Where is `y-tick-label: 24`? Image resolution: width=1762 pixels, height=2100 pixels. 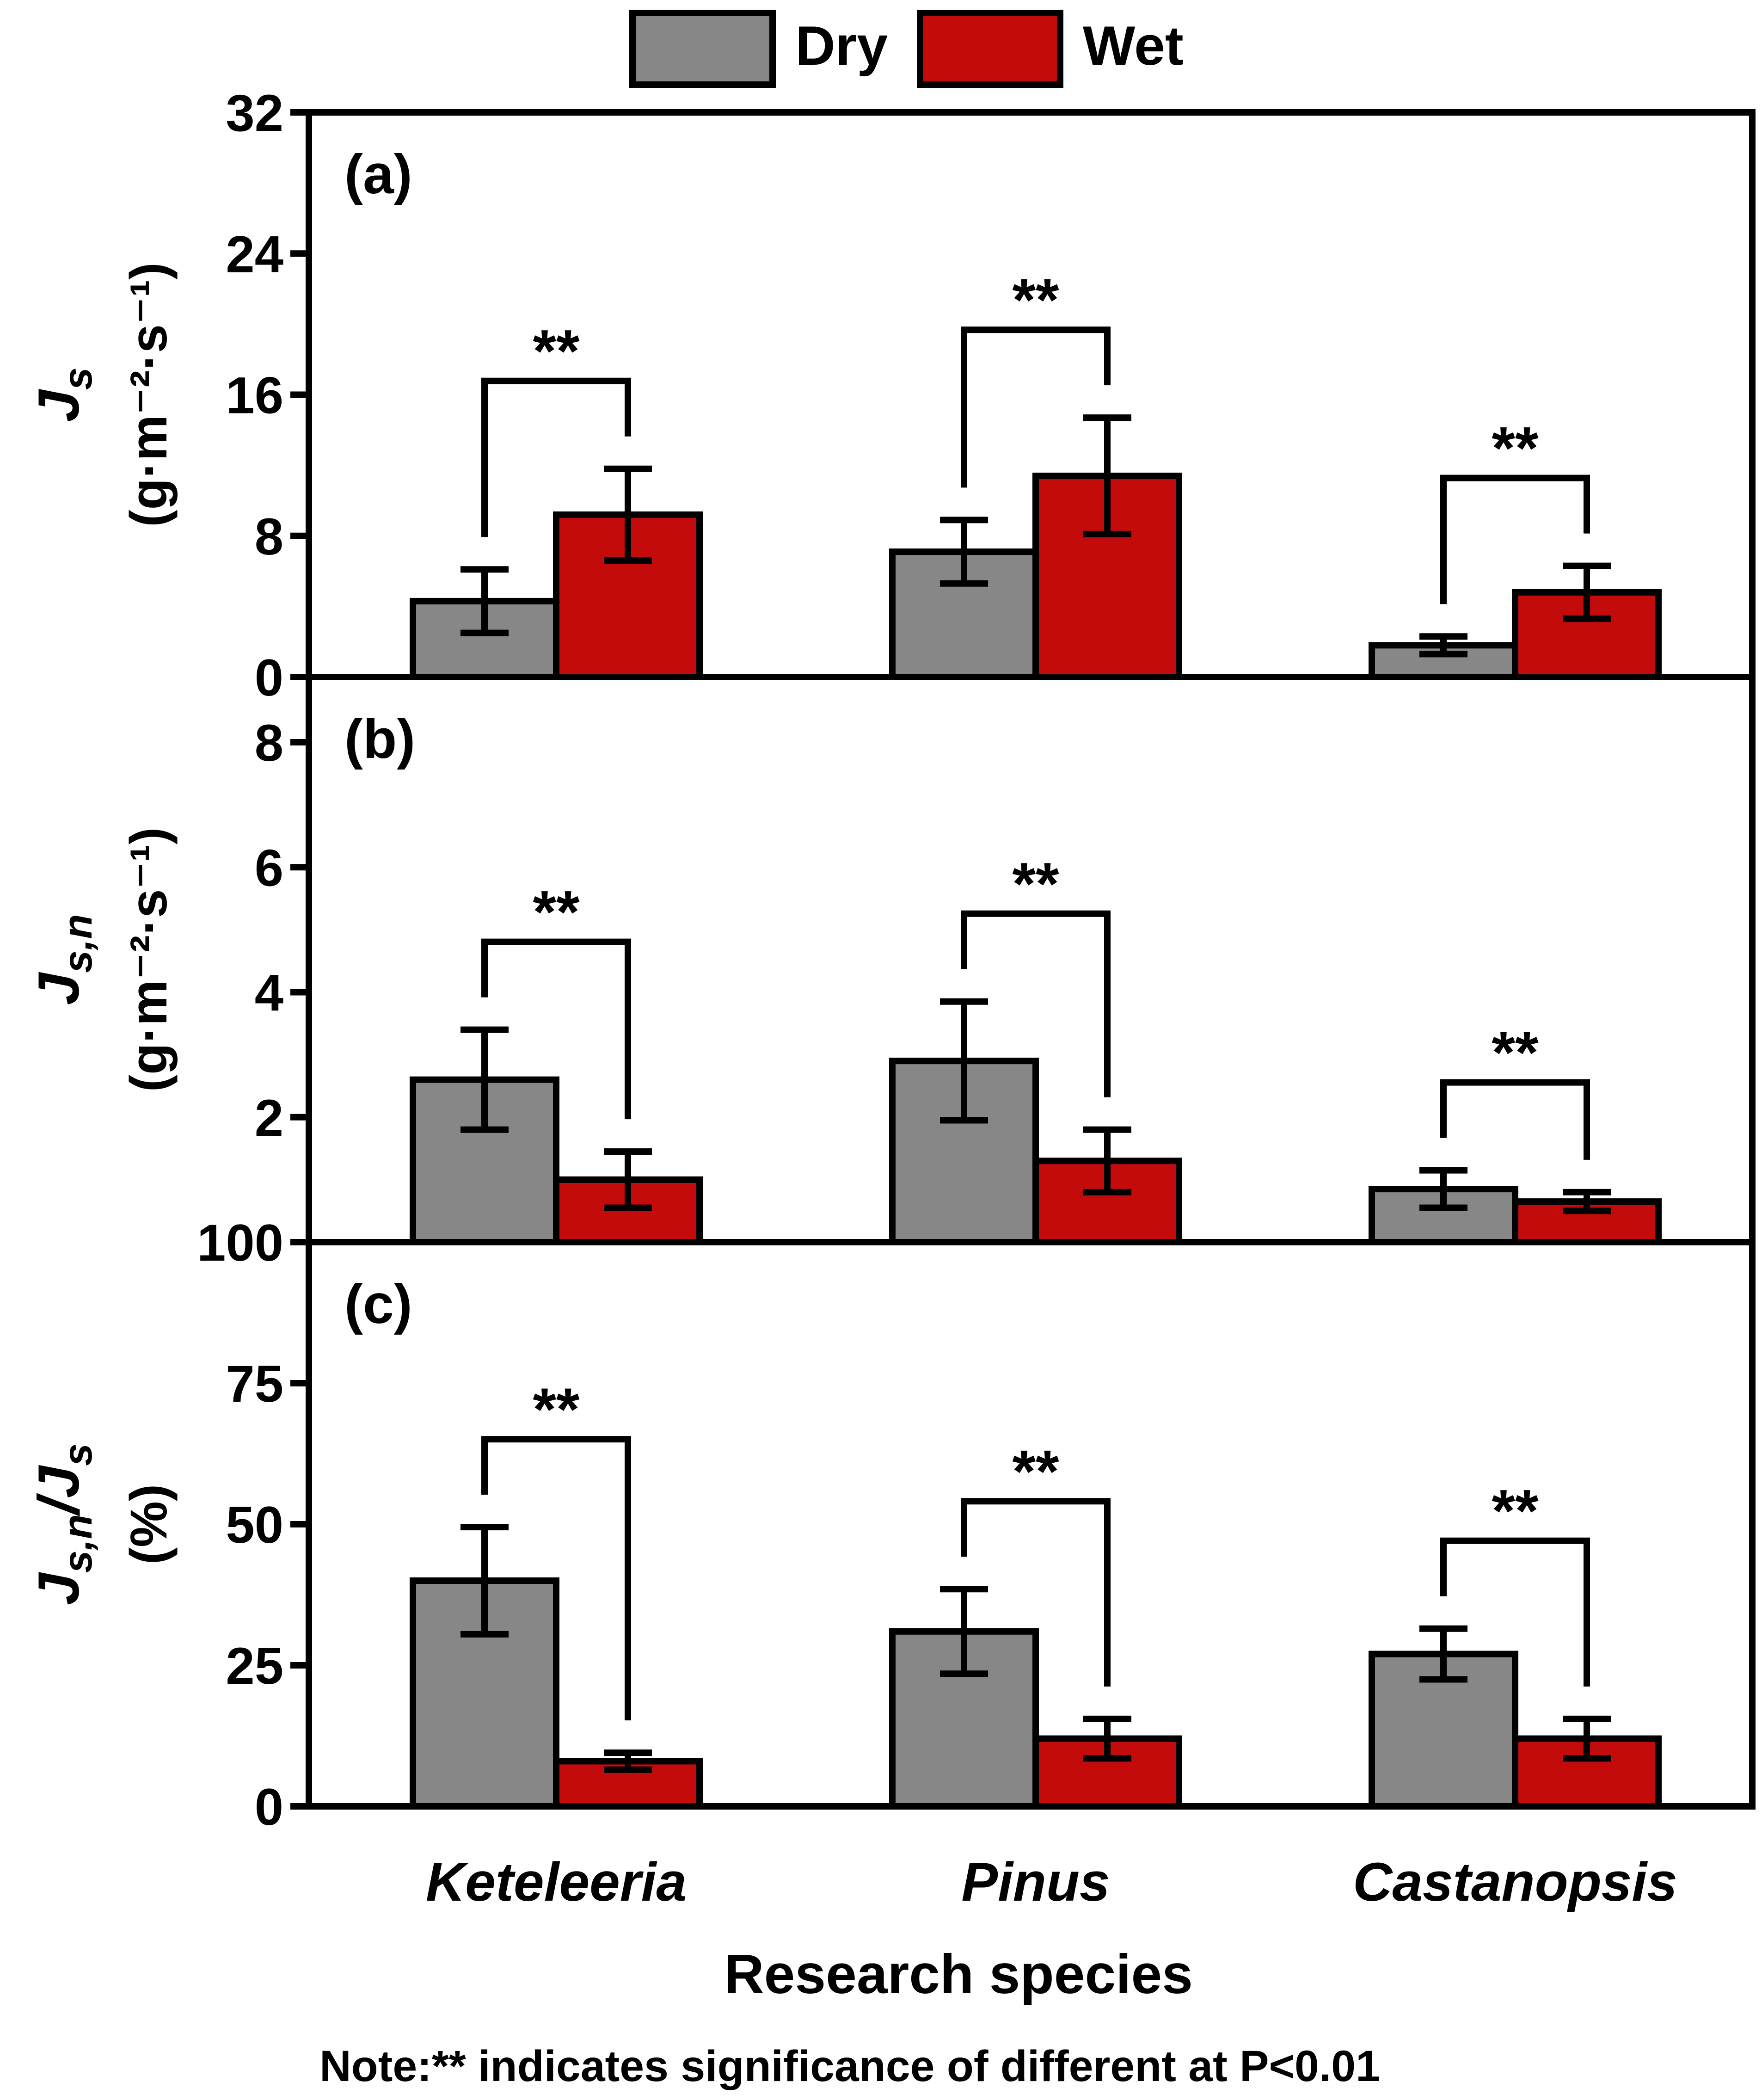 y-tick-label: 24 is located at coordinates (255, 254).